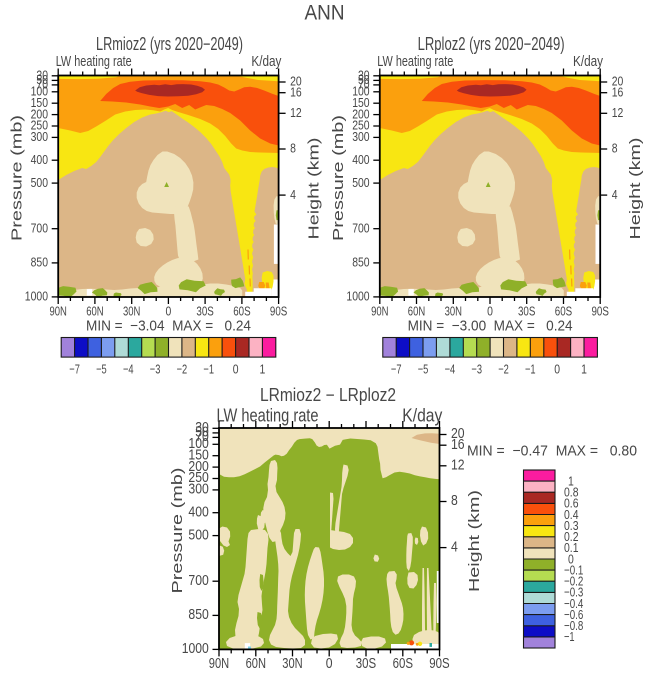 This screenshot has width=648, height=674. Describe the element at coordinates (552, 451) in the screenshot. I see `svg-text: MIN = −0.47 MAX = 0.80` at that location.